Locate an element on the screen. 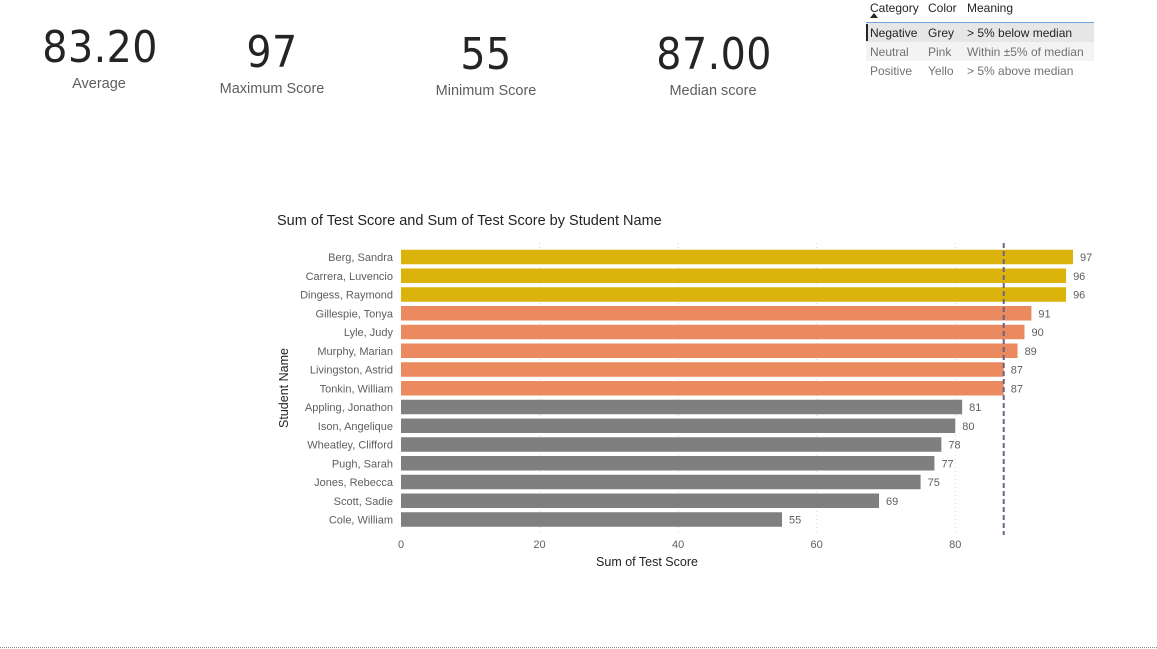 This screenshot has width=1157, height=649. maximum-score-value: 97 is located at coordinates (272, 52).